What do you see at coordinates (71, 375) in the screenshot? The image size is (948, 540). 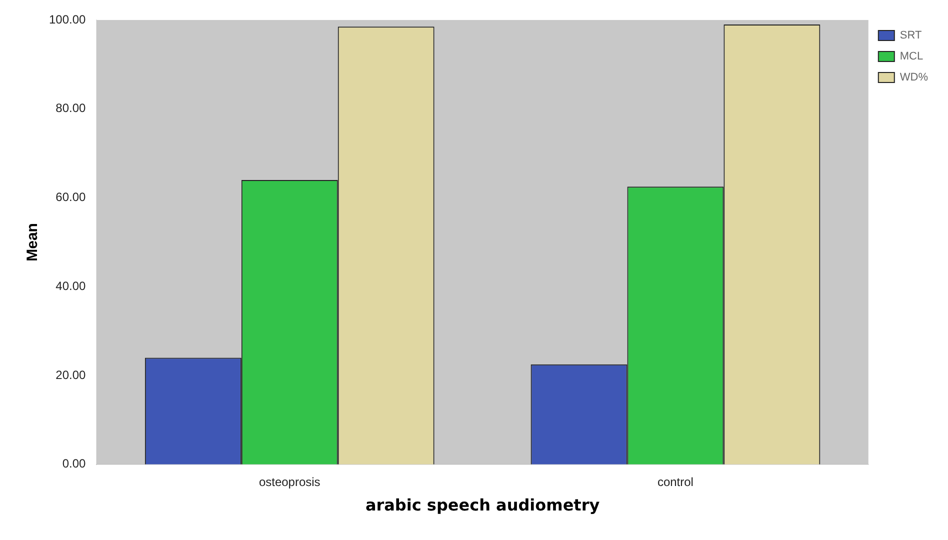 I see `y-tick-label: 20.00` at bounding box center [71, 375].